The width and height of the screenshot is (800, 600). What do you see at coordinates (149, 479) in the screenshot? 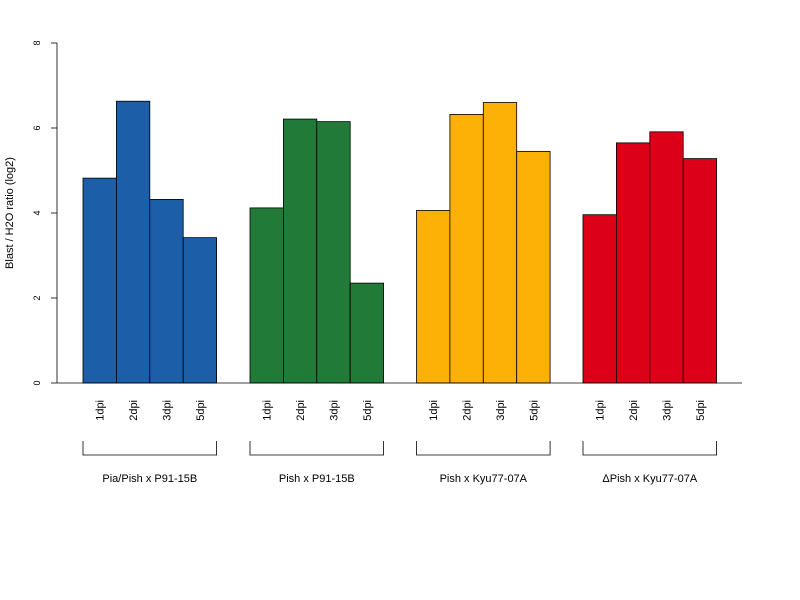
I see `group-label: Pia/Pish x P91-15B` at bounding box center [149, 479].